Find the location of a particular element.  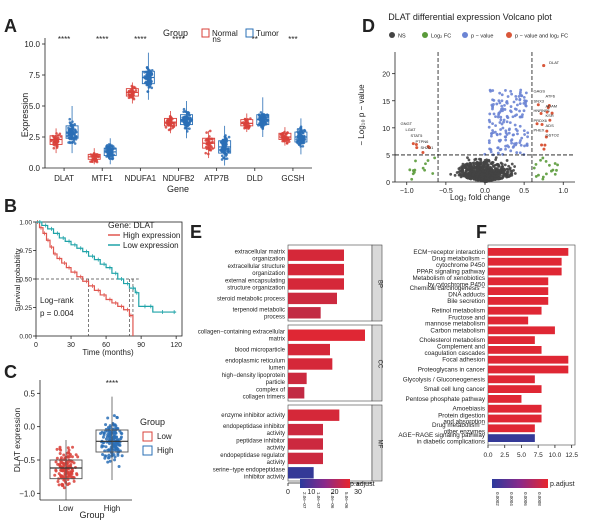

e-category-label: complex of is located at coordinates (270, 390).